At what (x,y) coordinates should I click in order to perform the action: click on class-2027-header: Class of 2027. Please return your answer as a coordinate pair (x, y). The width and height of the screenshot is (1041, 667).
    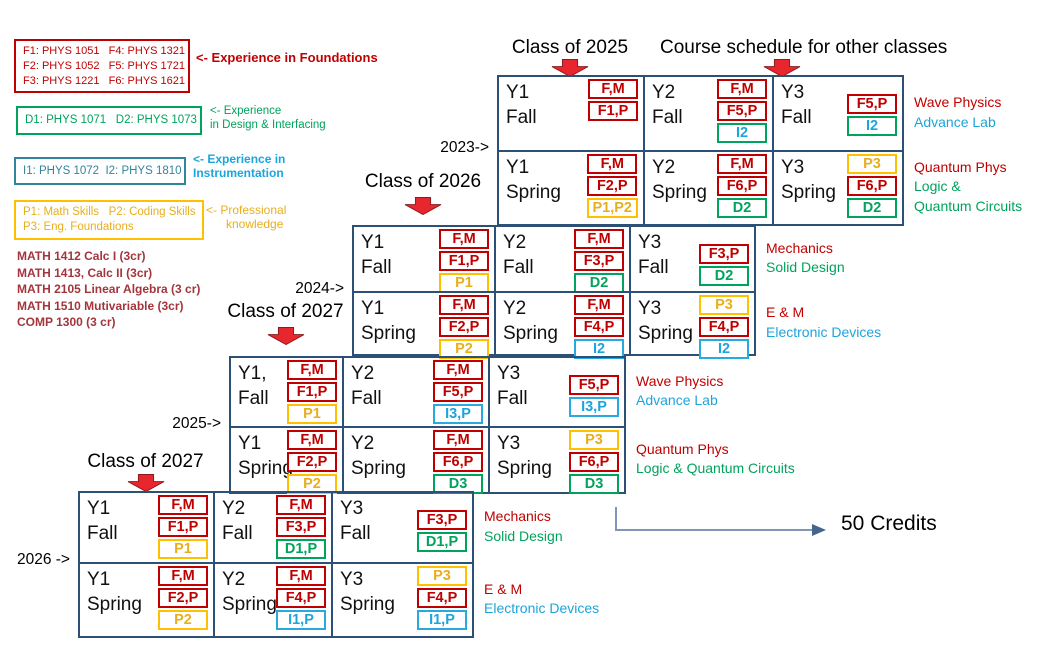
    Looking at the image, I should click on (285, 311).